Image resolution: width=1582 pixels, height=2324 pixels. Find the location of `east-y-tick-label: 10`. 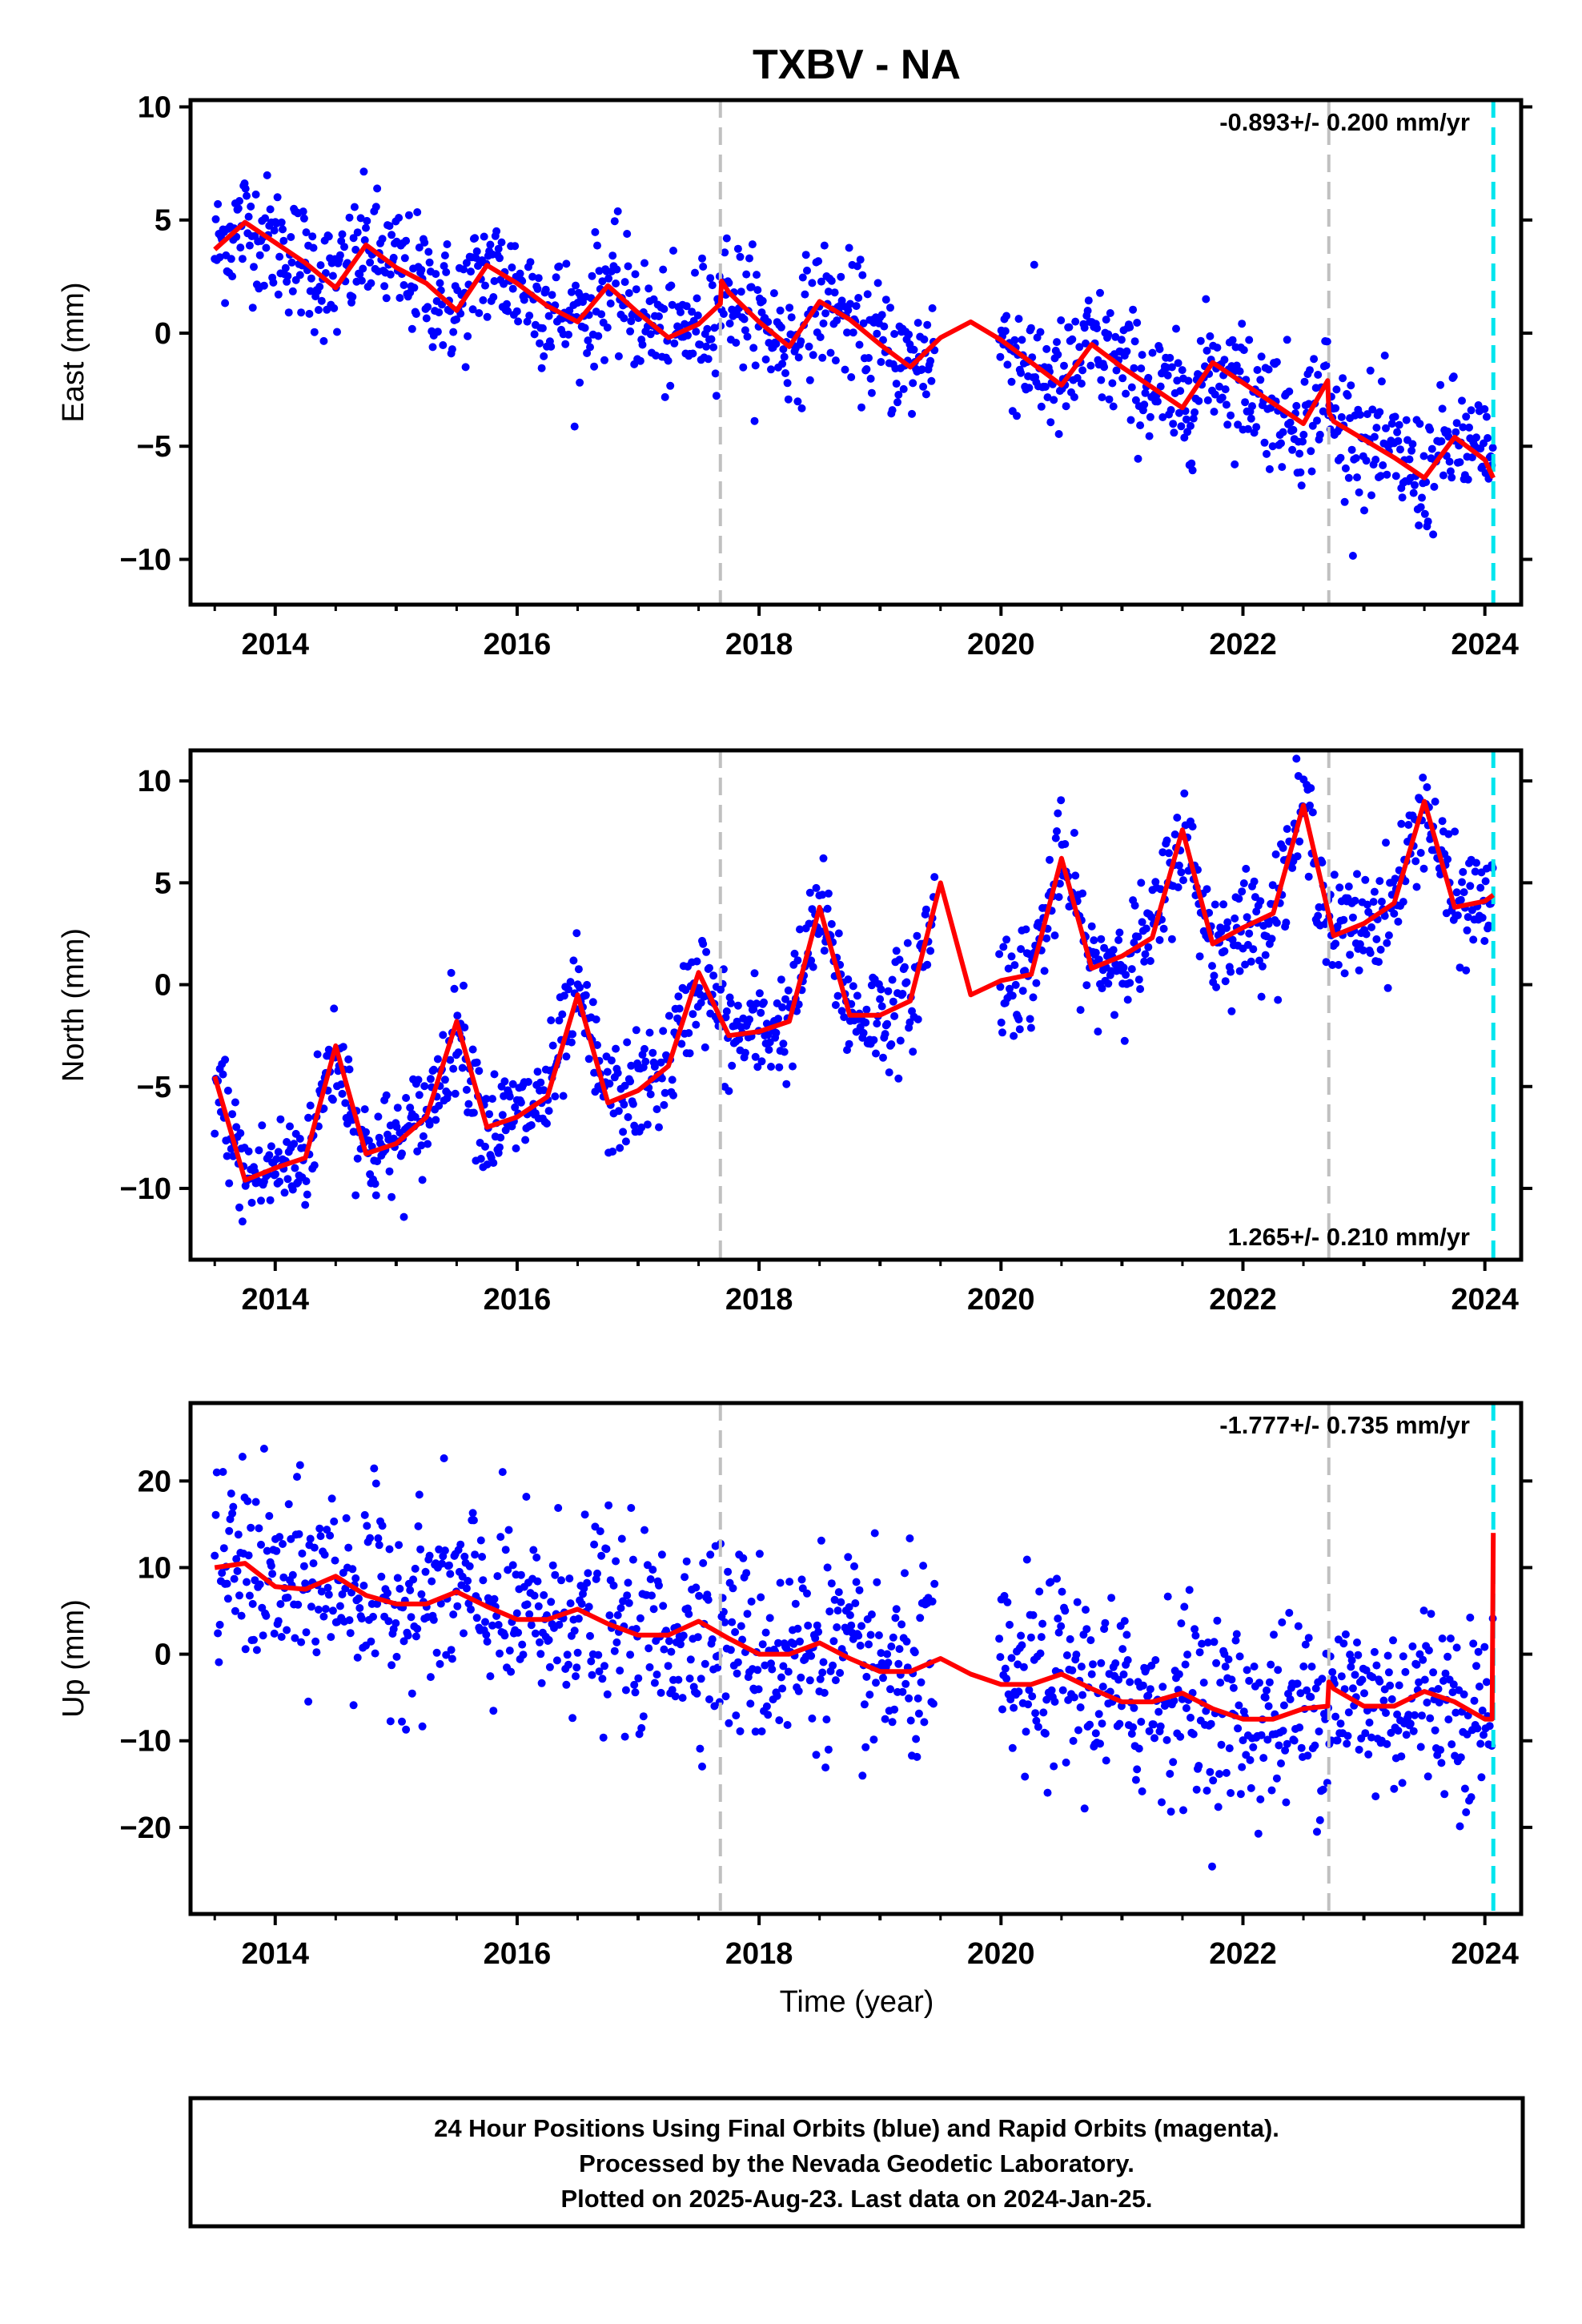

east-y-tick-label: 10 is located at coordinates (154, 107).